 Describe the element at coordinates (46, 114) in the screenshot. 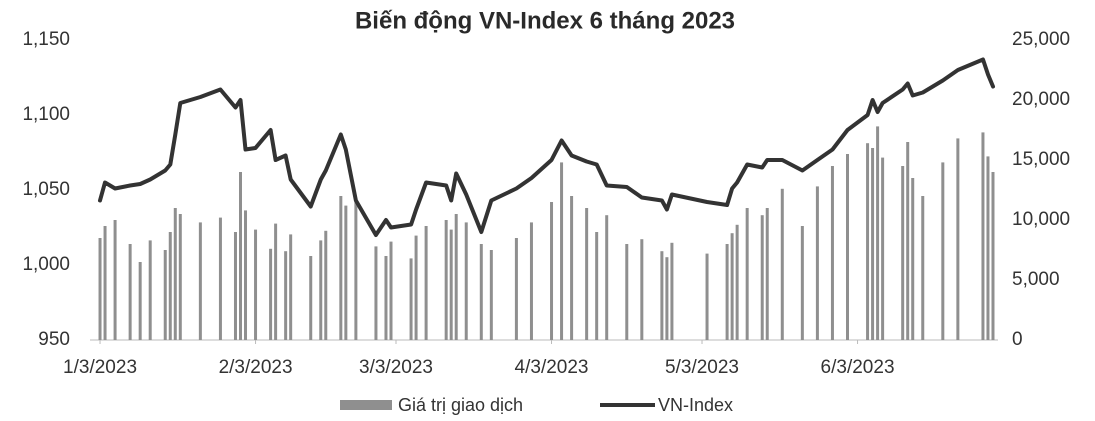

I see `y-tick-label: 1,100` at that location.